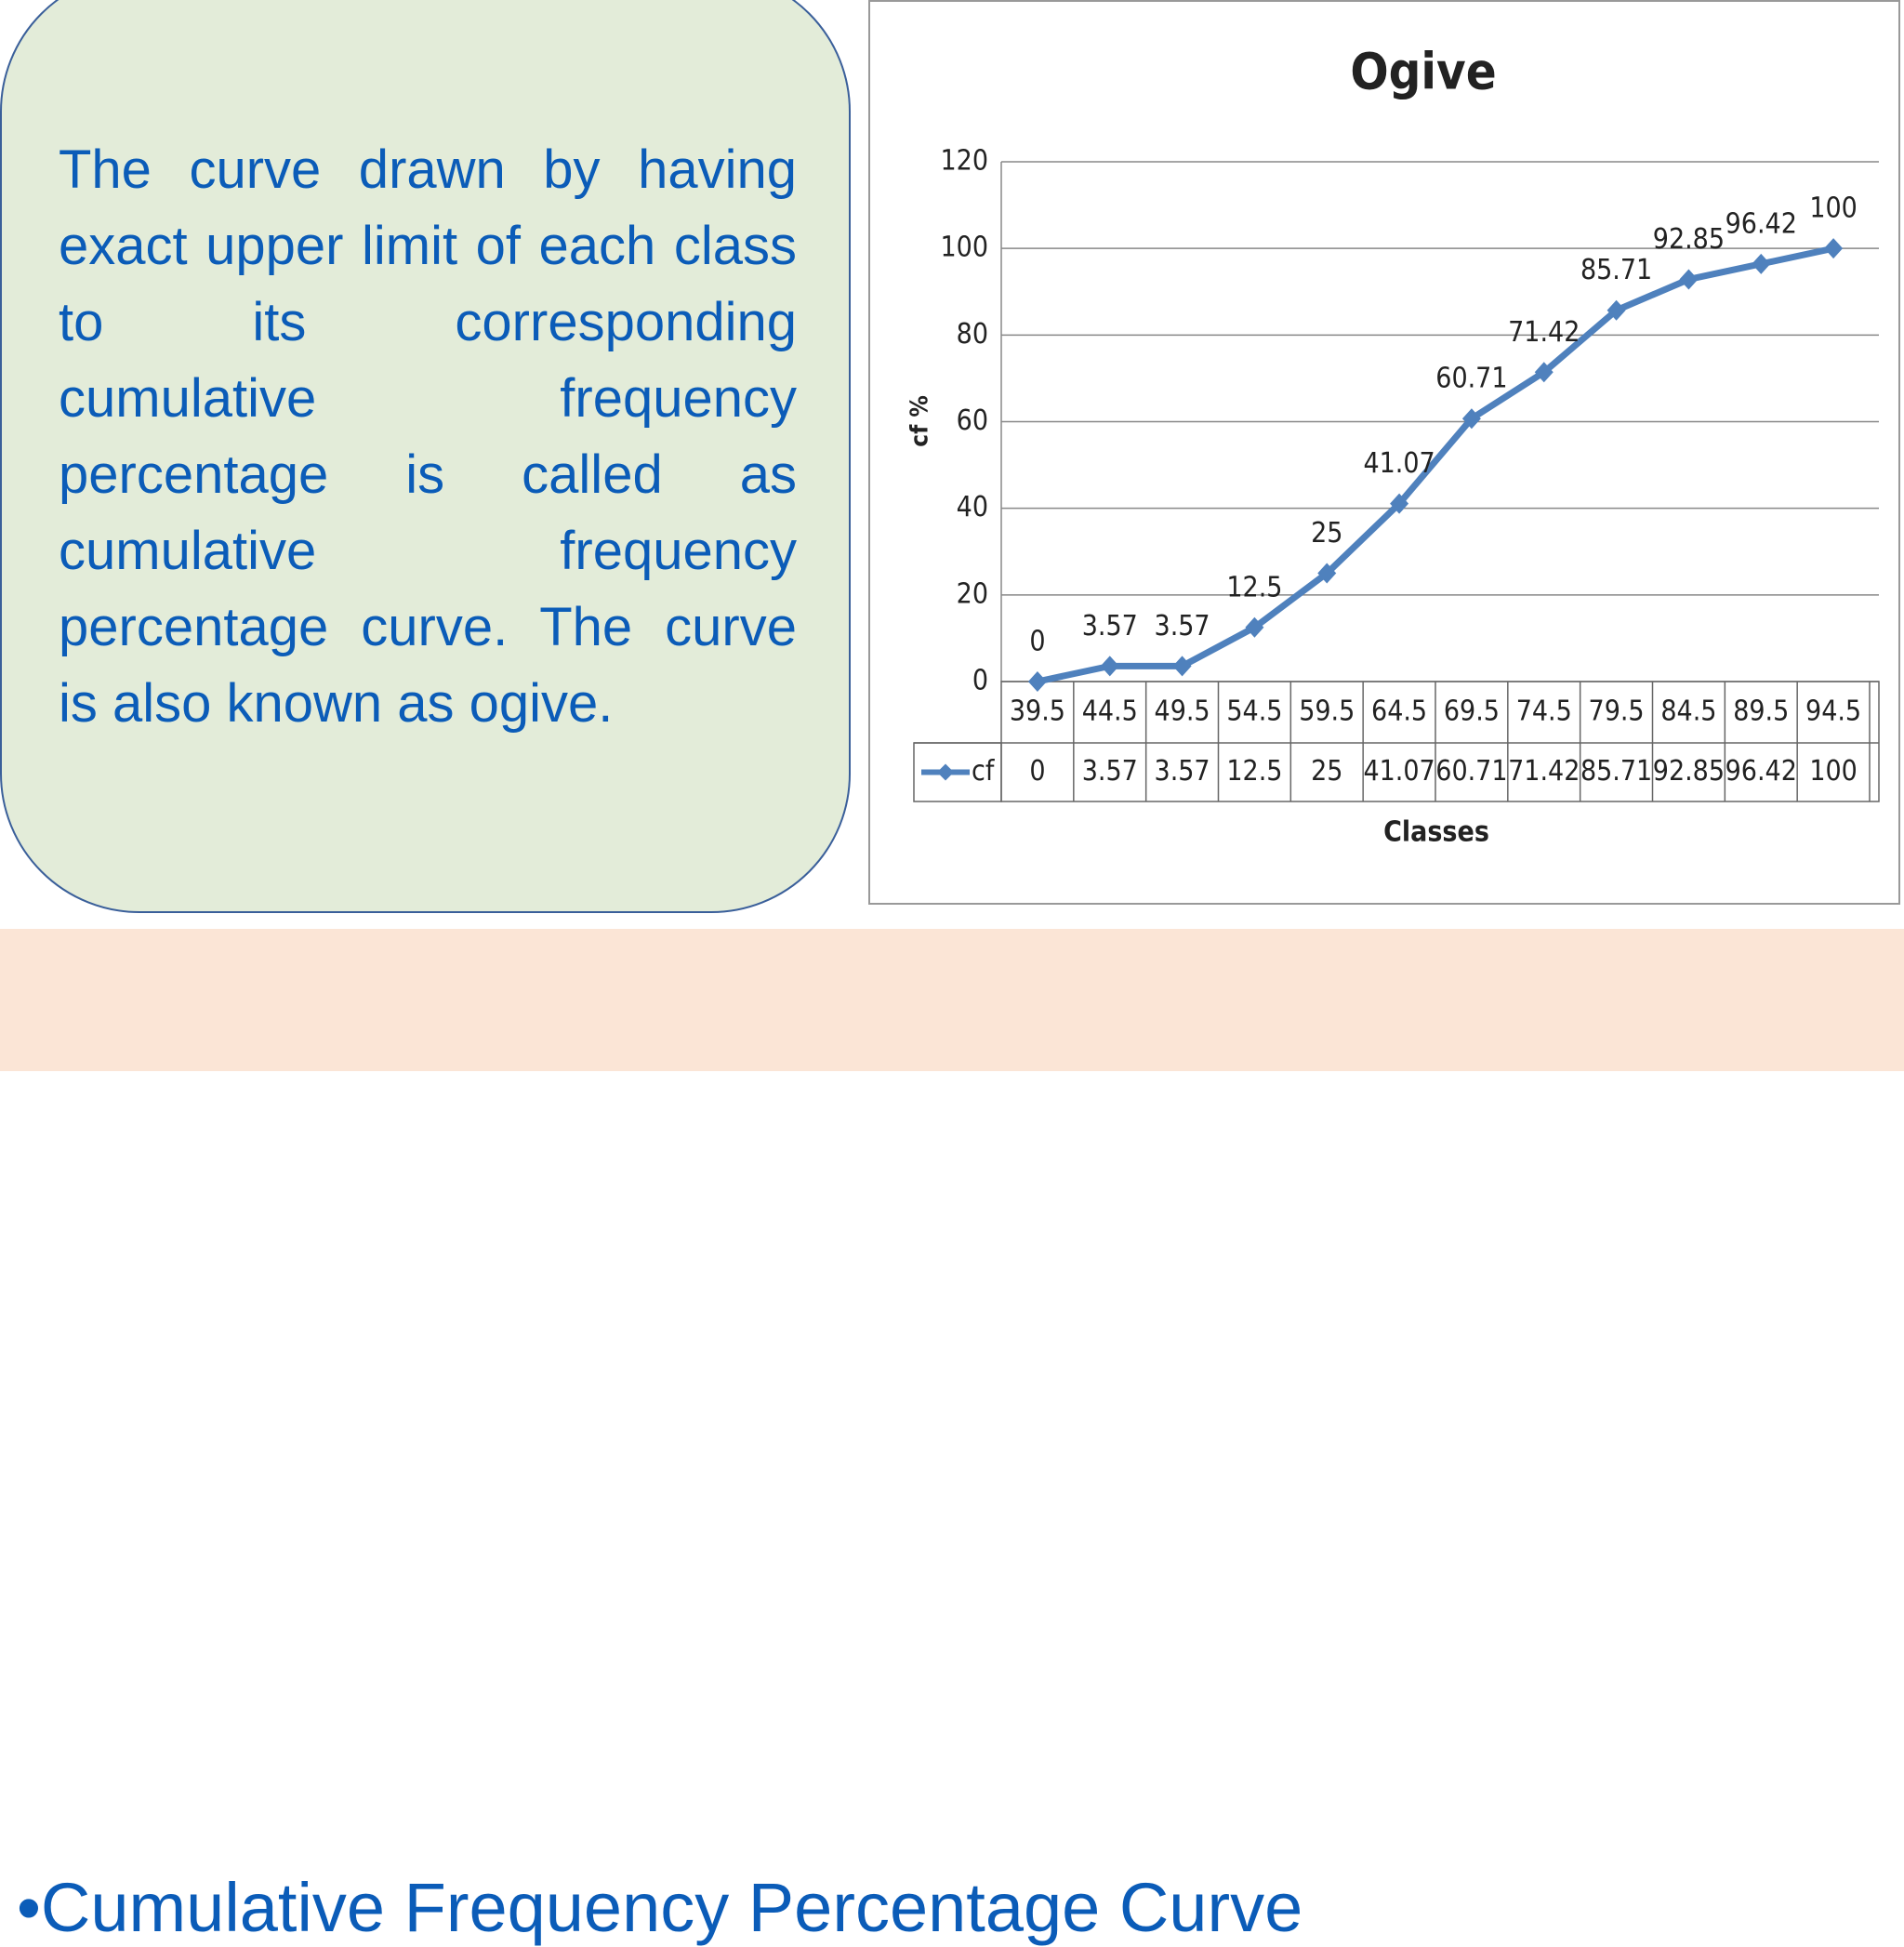 This screenshot has height=1947, width=1904. I want to click on data-label: 25, so click(1326, 533).